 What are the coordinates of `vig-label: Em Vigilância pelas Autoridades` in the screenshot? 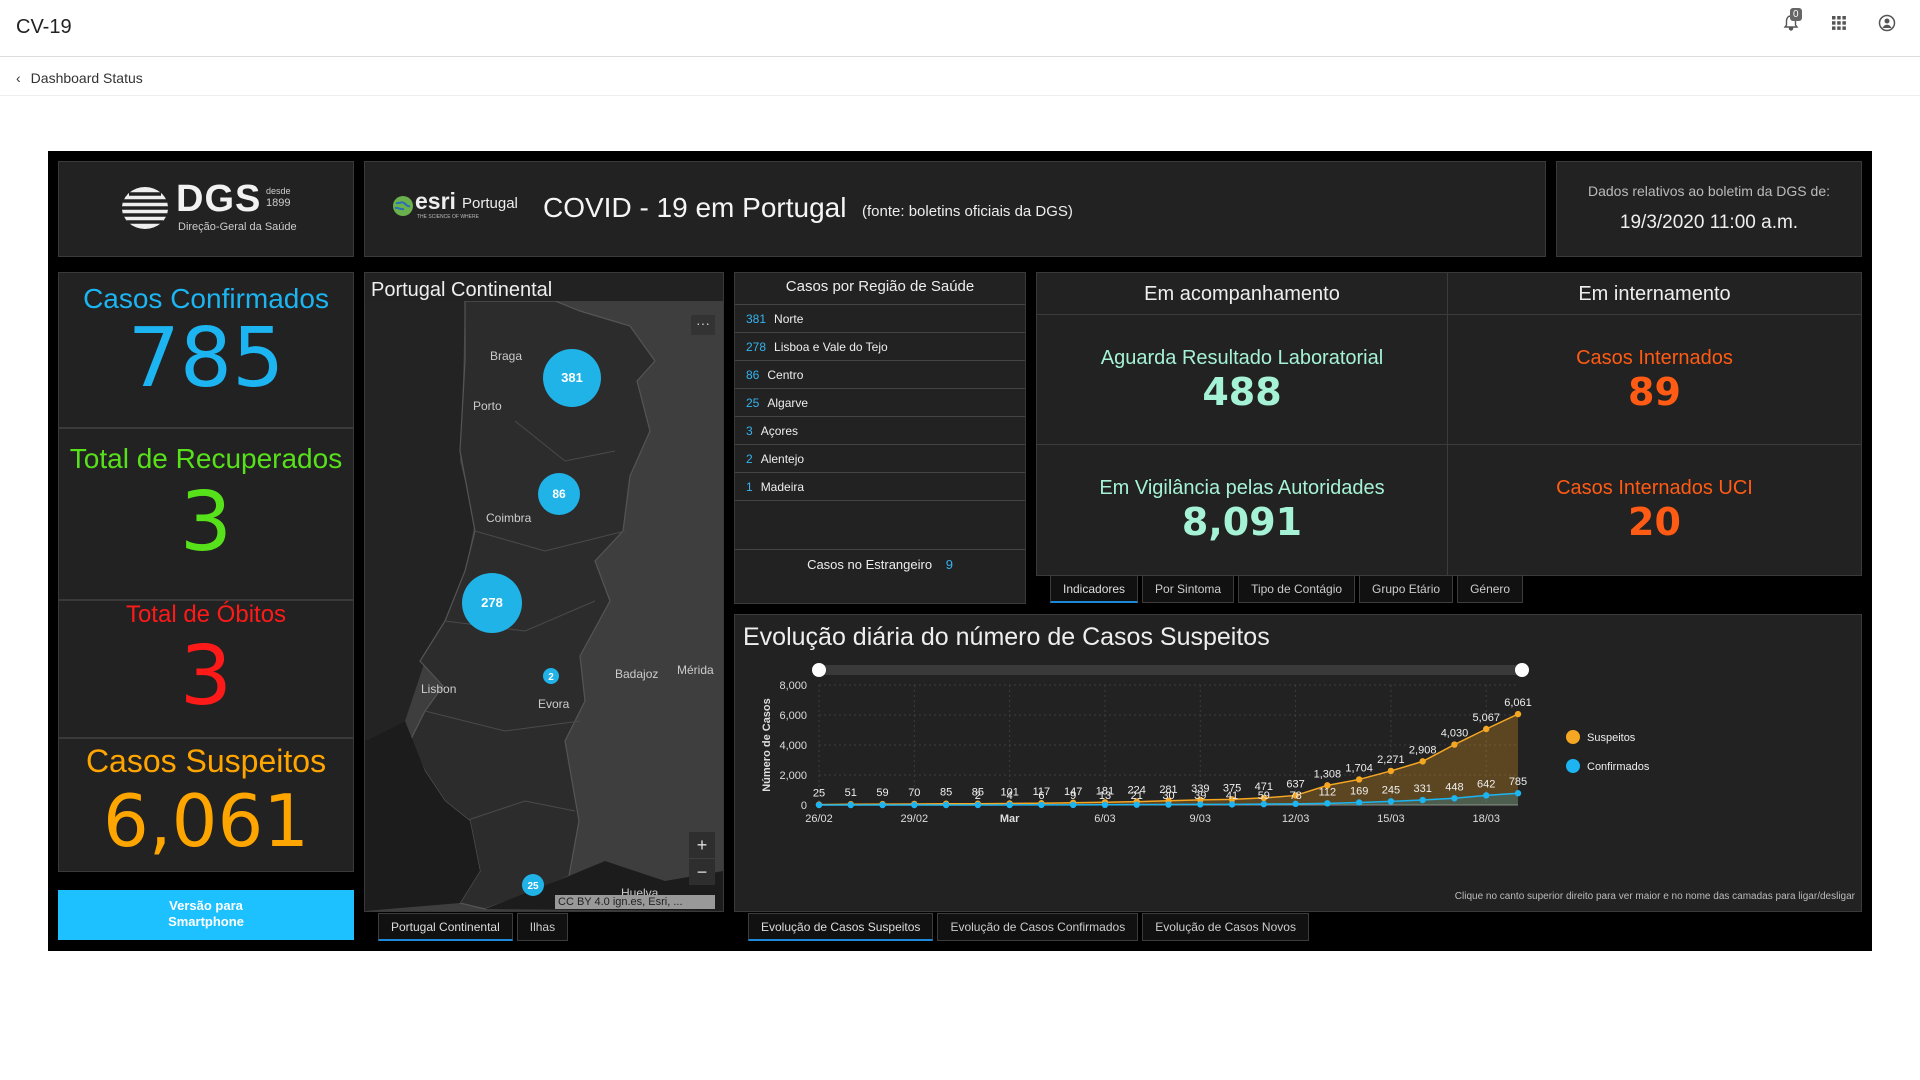 It's located at (1242, 488).